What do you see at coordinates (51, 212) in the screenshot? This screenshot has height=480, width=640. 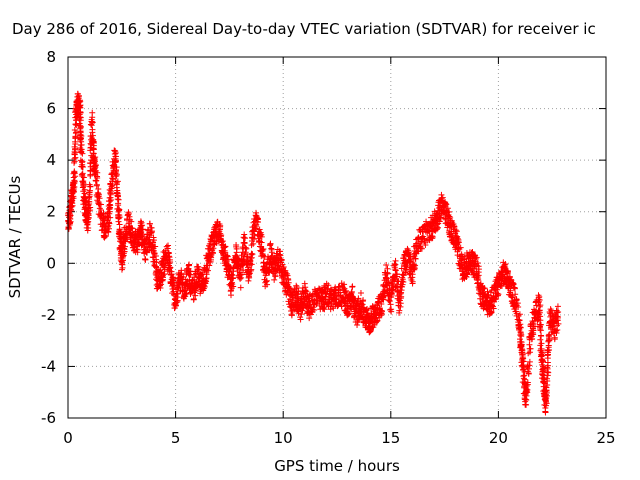 I see `y-tick-label: 2` at bounding box center [51, 212].